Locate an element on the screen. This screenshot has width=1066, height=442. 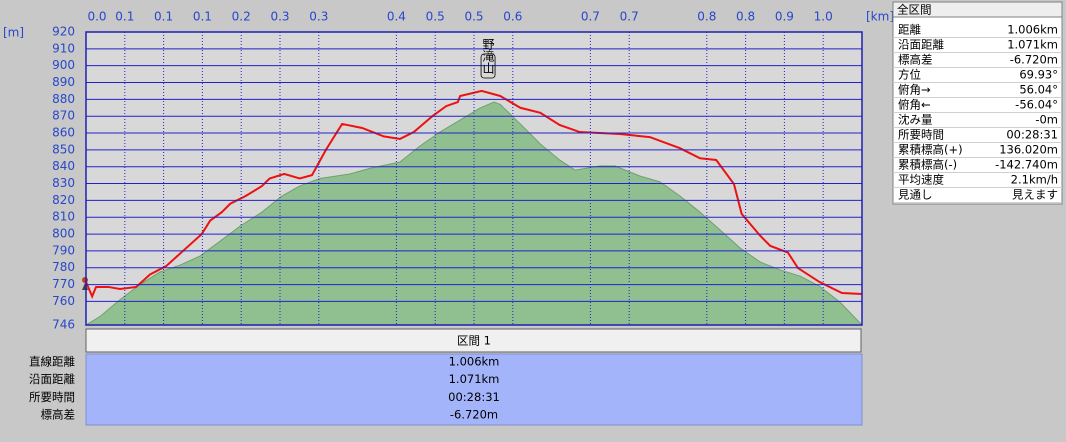
summary-label: 方位 is located at coordinates (909, 75).